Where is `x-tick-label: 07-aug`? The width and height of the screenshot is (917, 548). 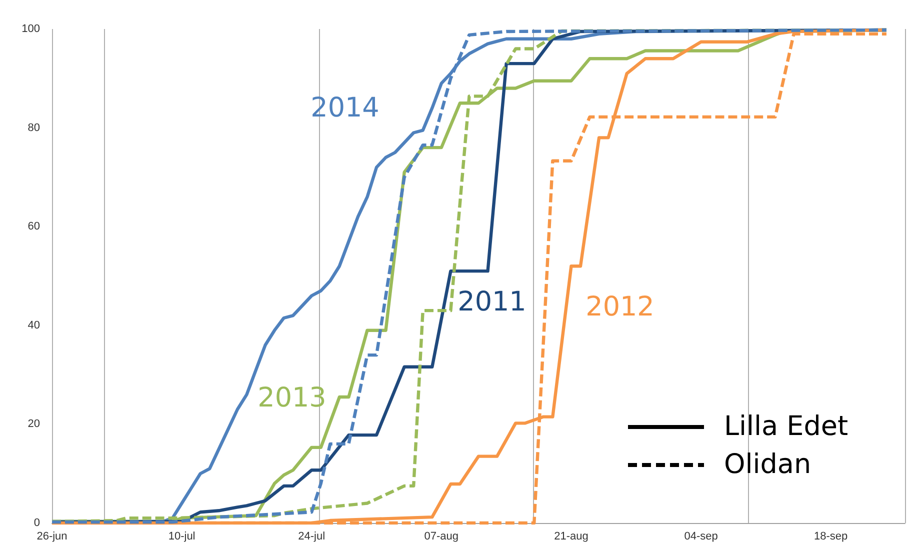 x-tick-label: 07-aug is located at coordinates (441, 536).